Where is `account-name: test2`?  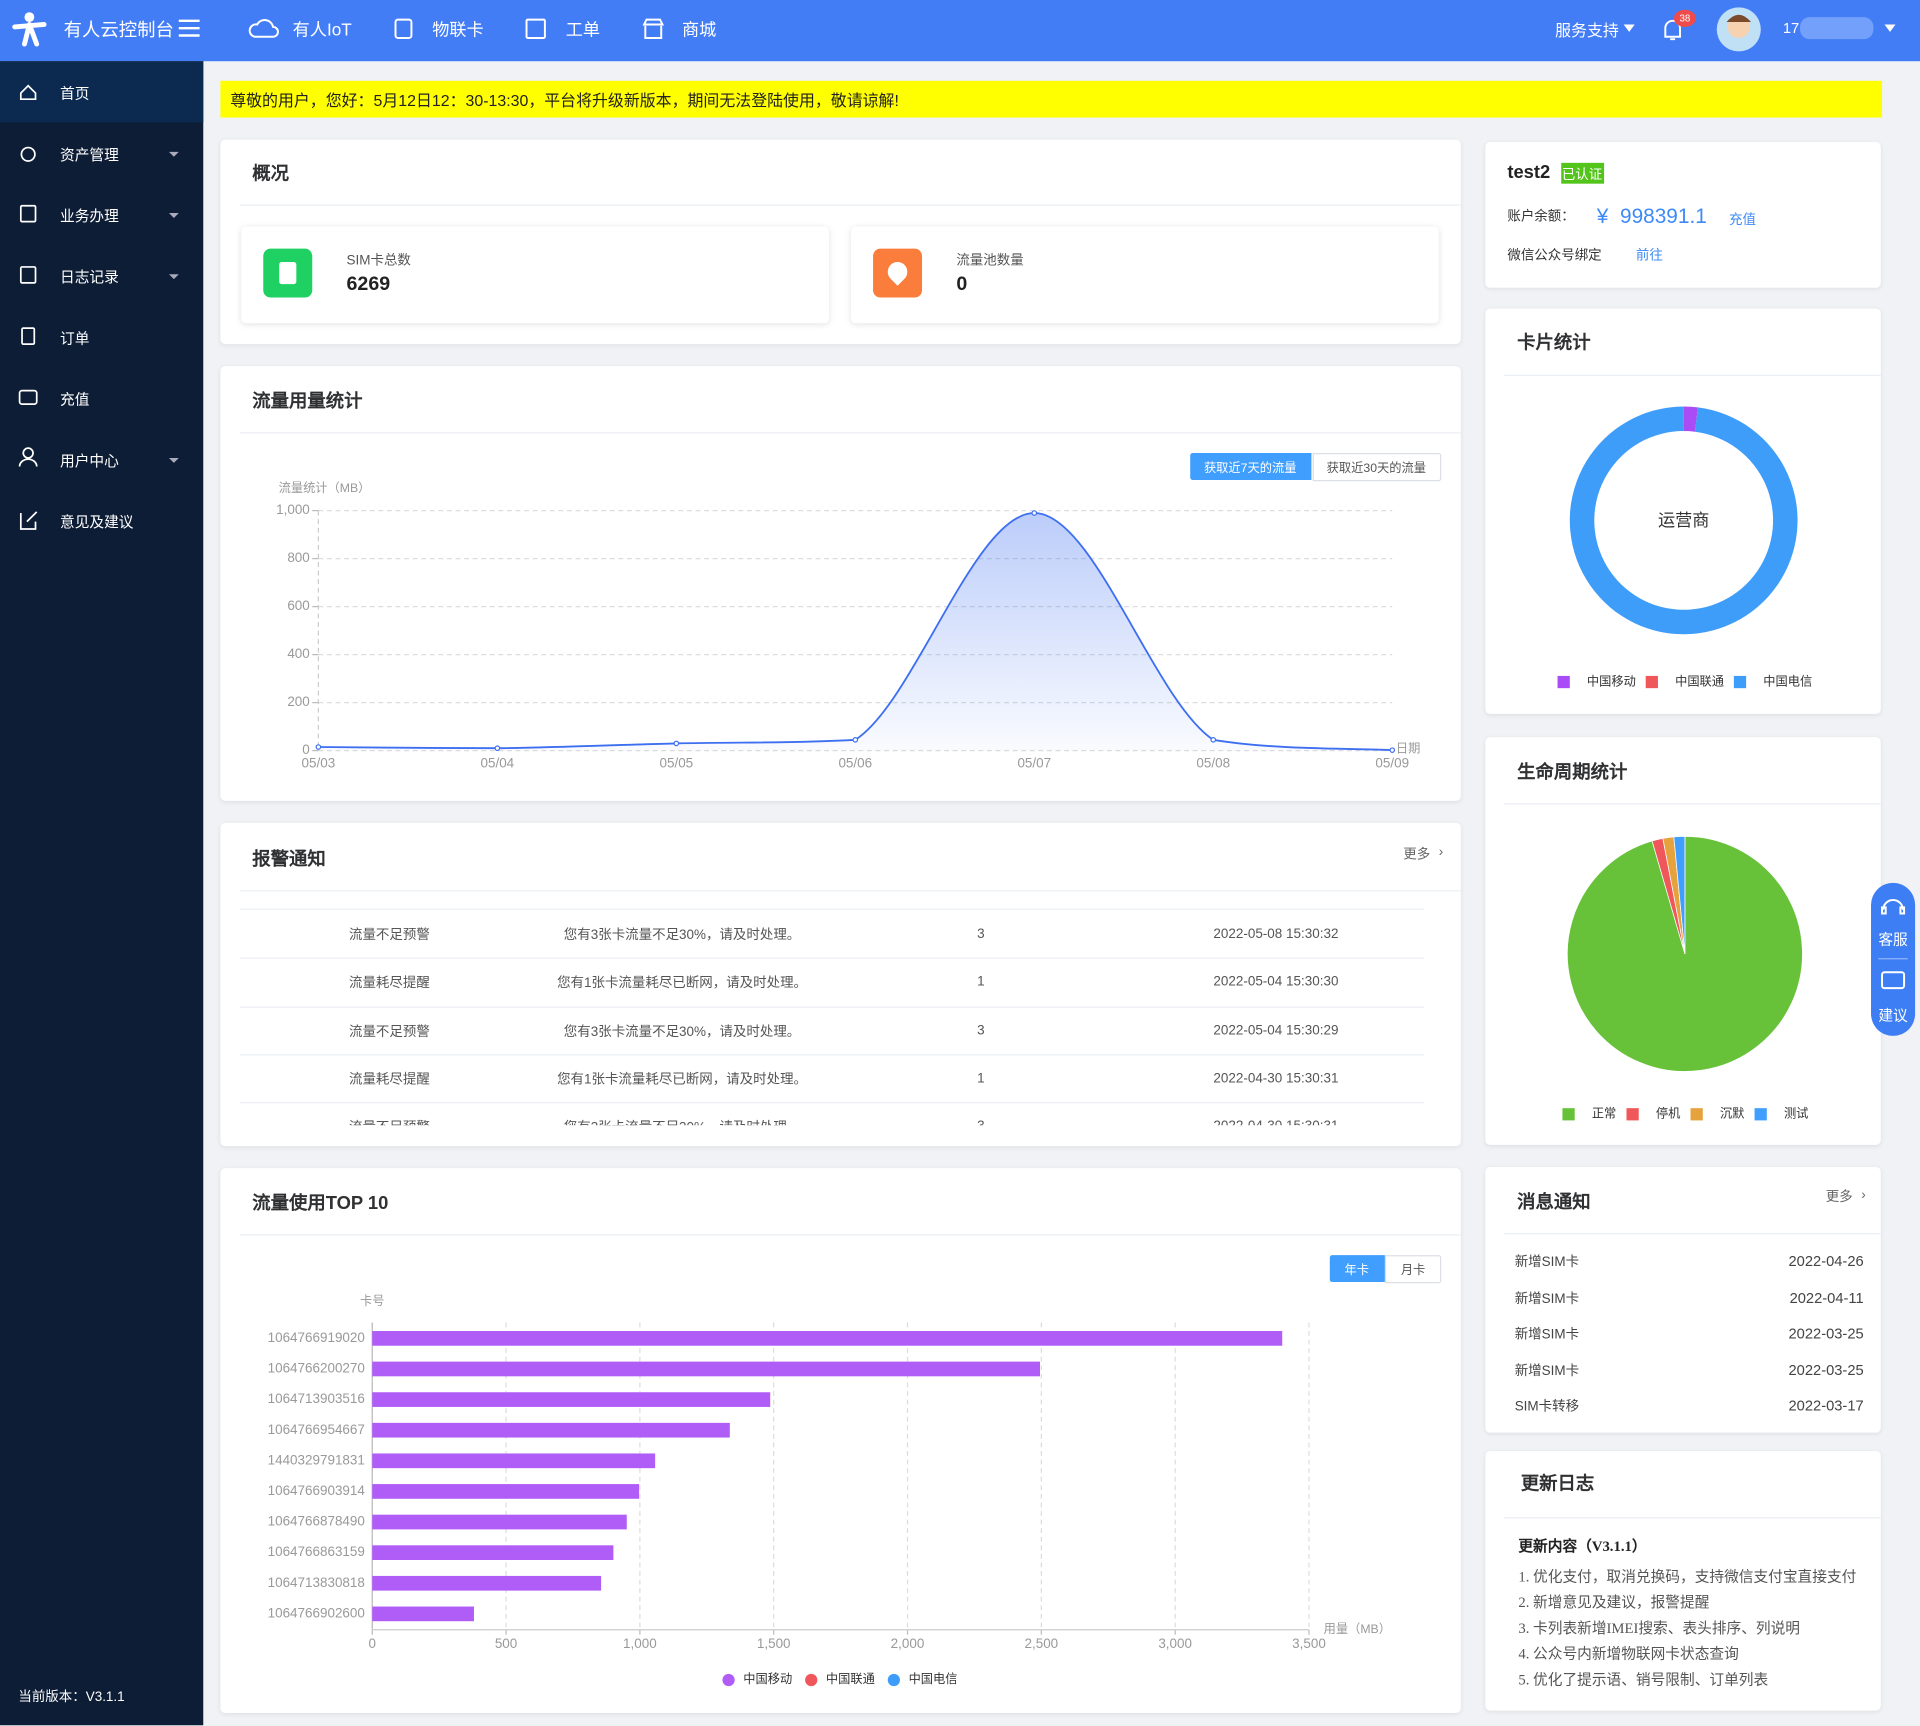
account-name: test2 is located at coordinates (1529, 173).